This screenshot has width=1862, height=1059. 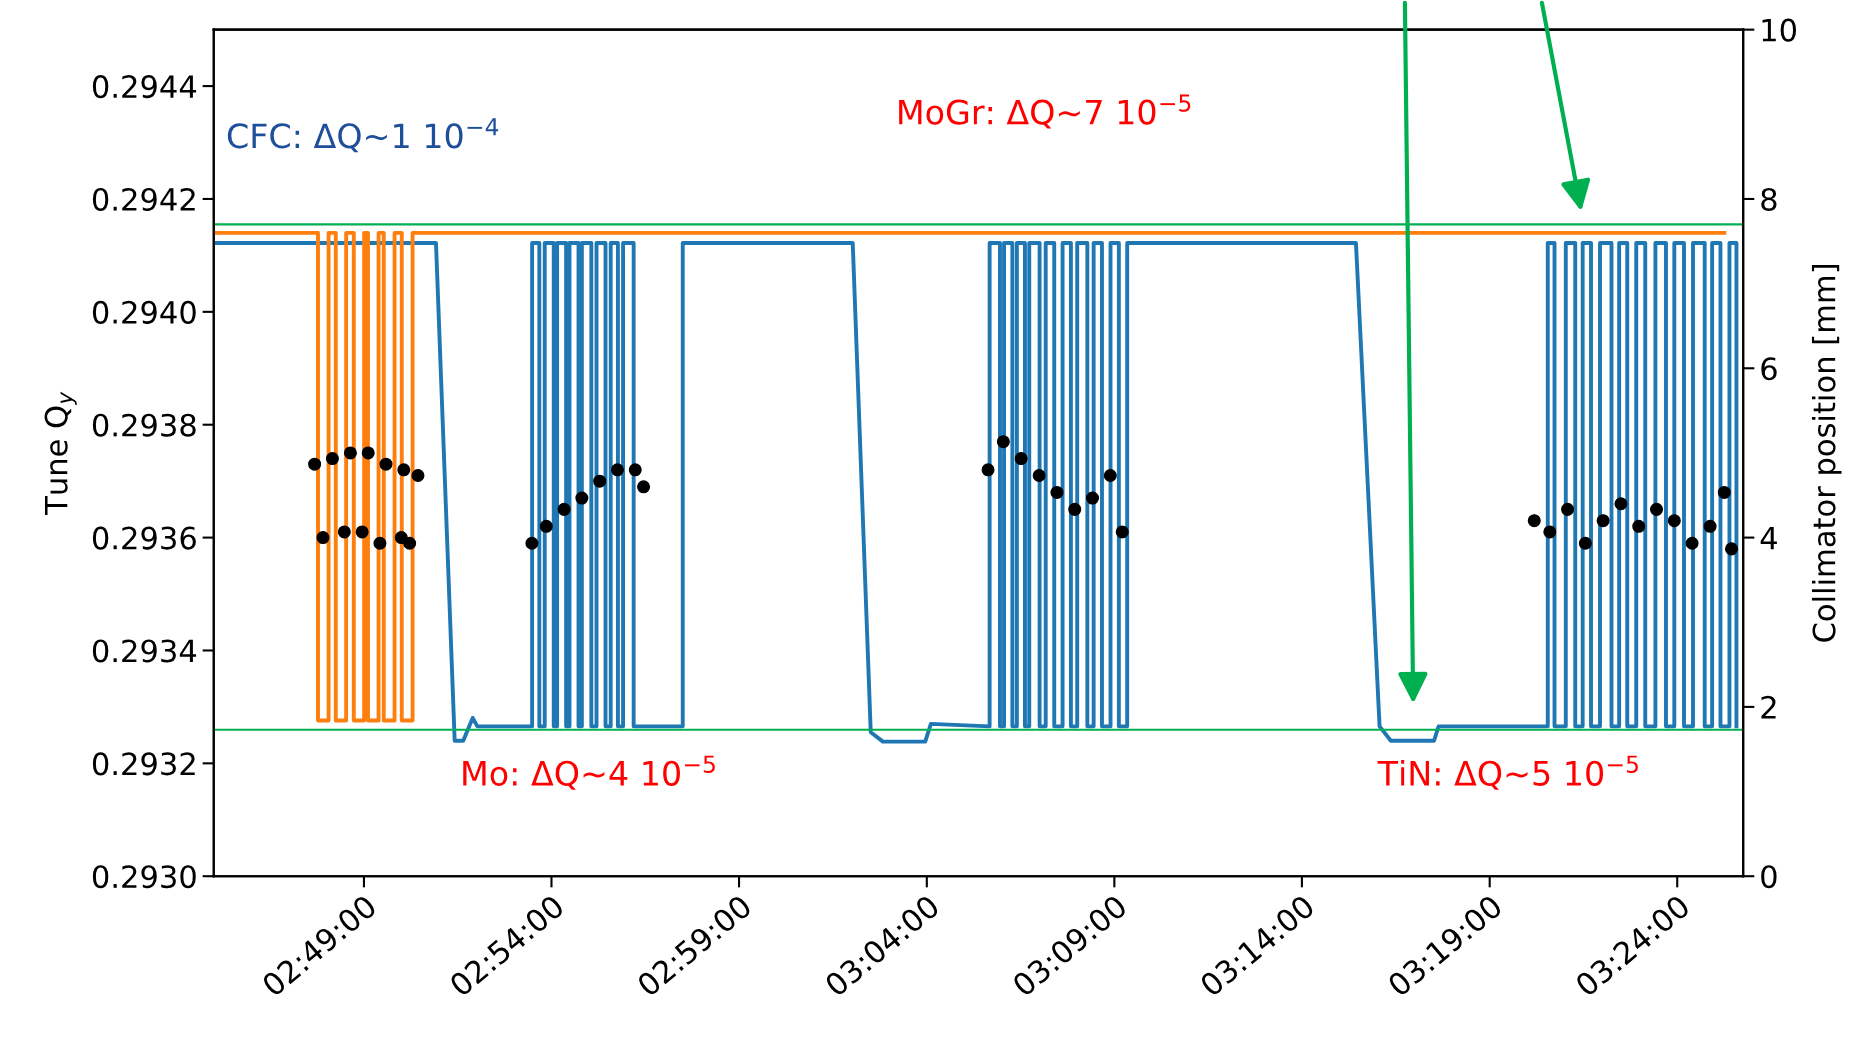 I want to click on annotation: TiN: ΔQ~5 10$^{−5}$, so click(x=1507, y=772).